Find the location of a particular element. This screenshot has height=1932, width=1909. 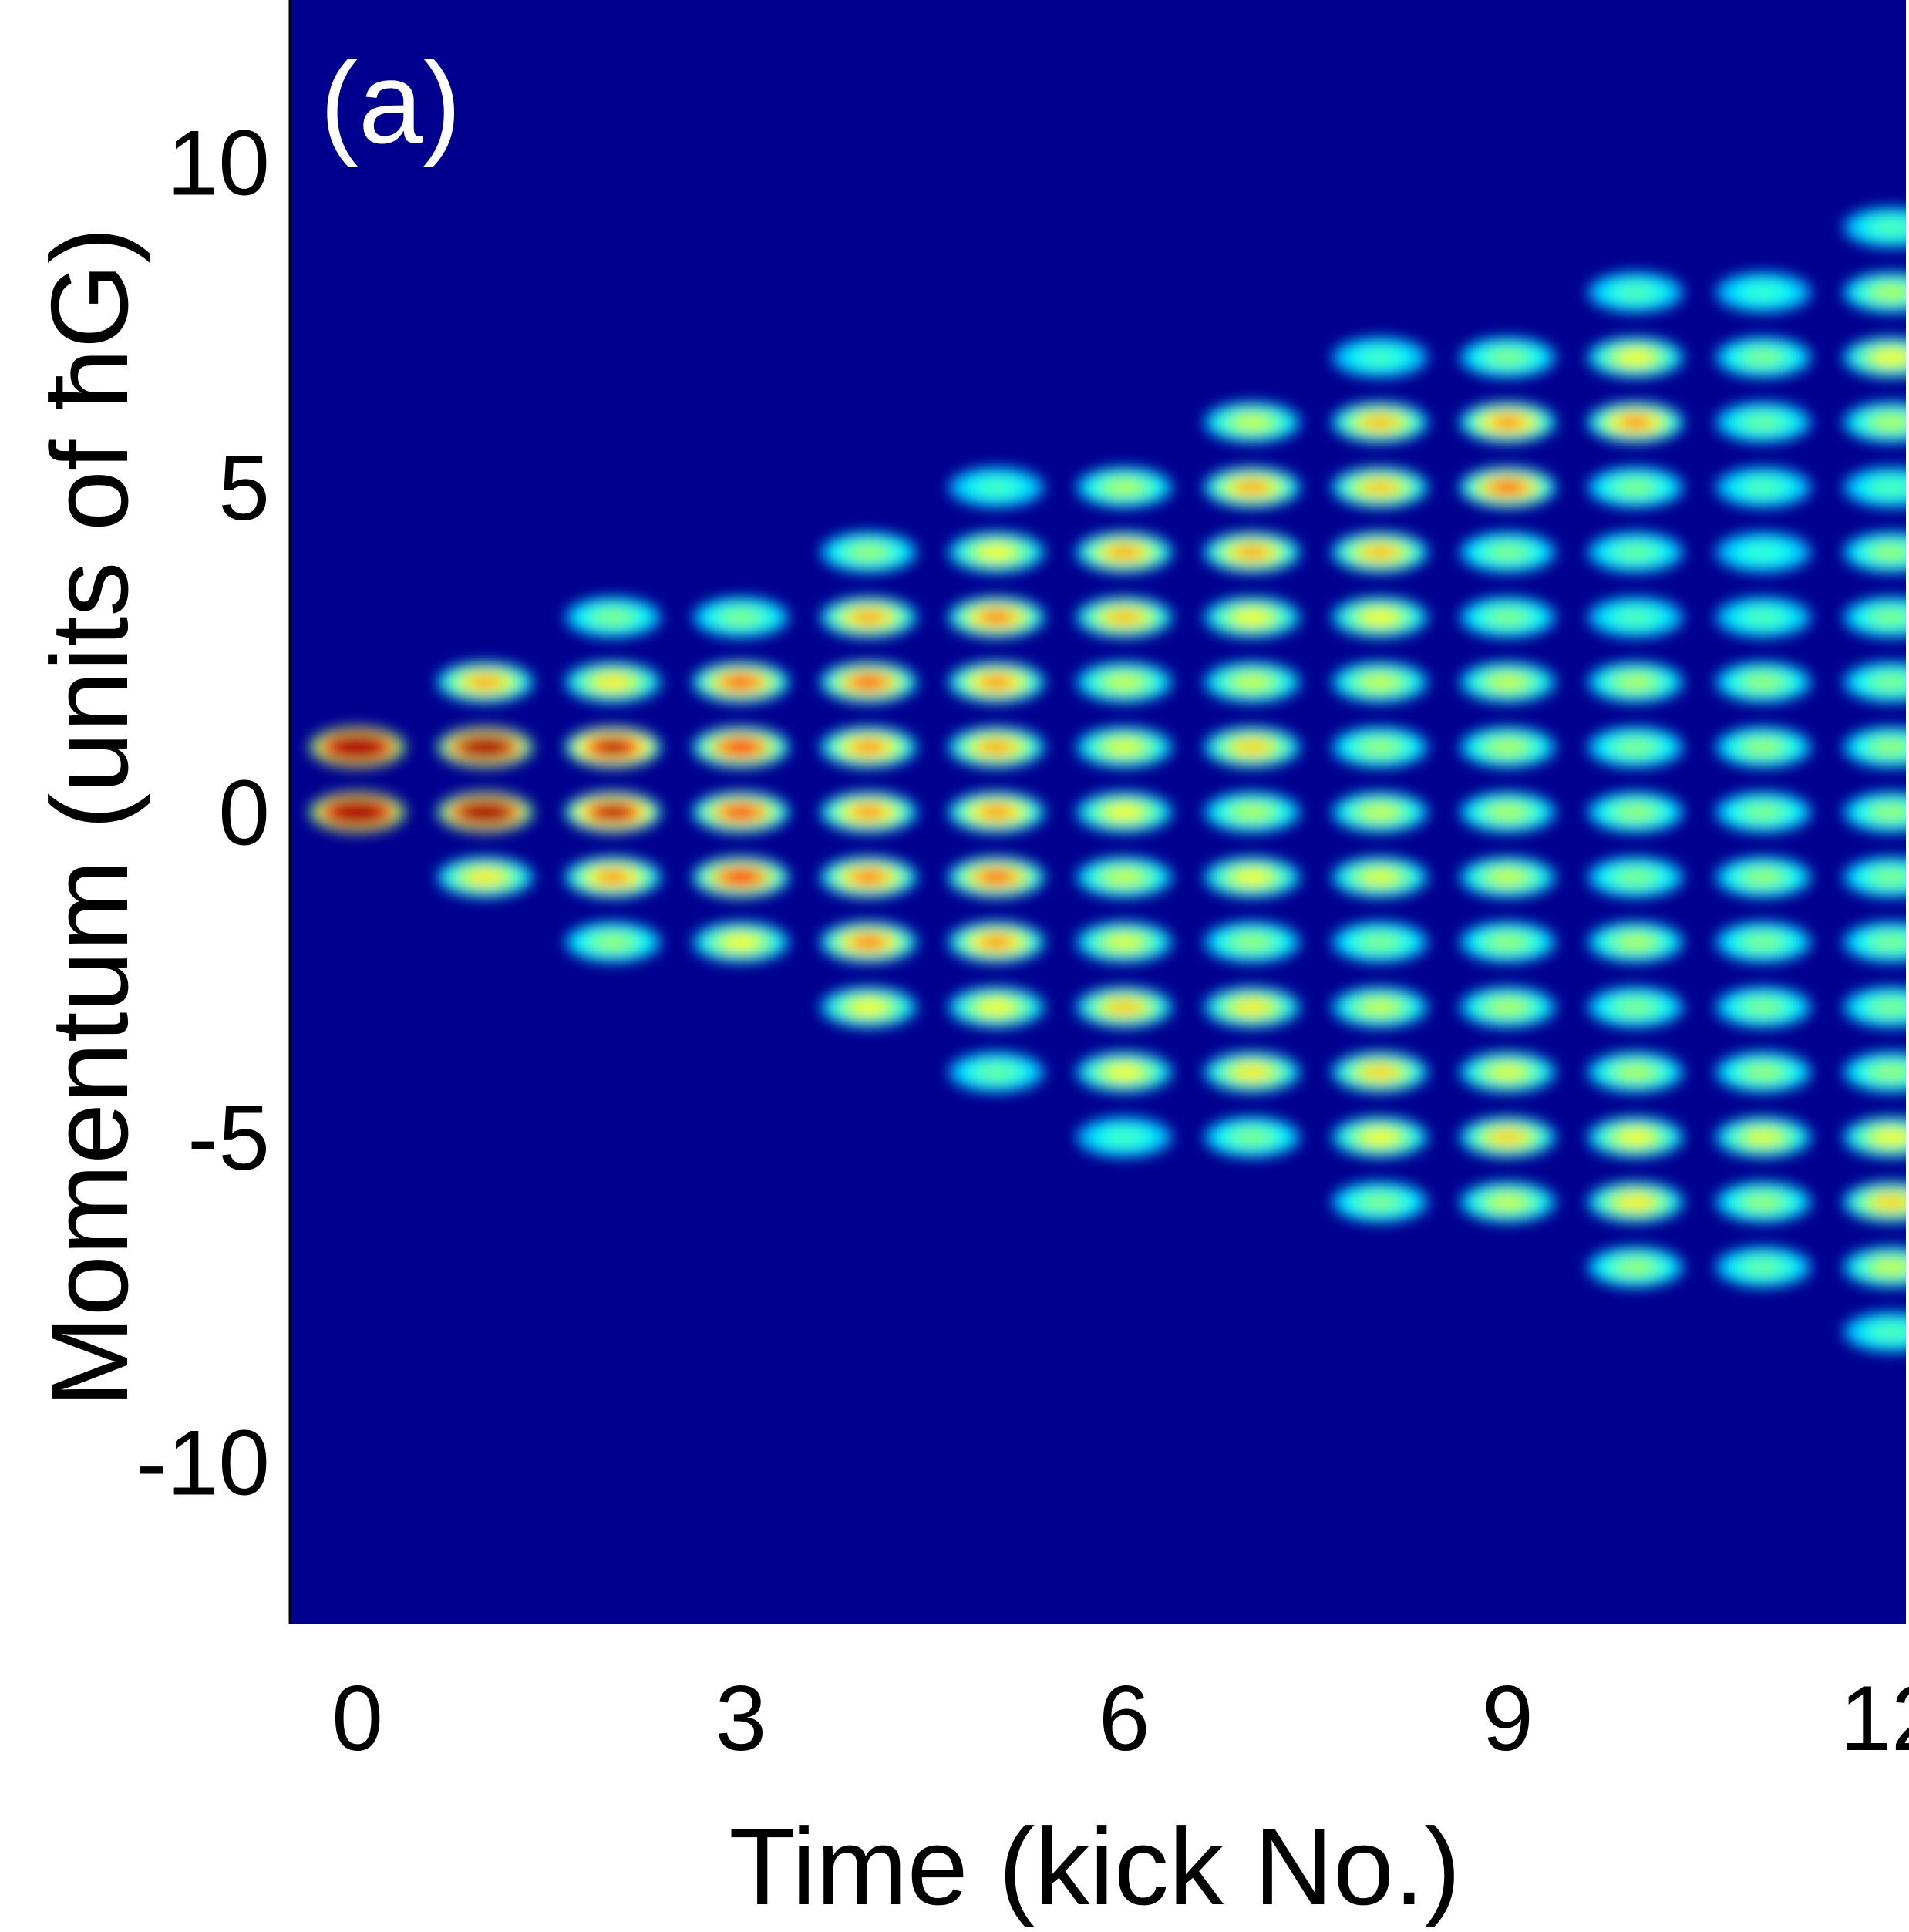

peak-t12-p4 is located at coordinates (1875, 552).